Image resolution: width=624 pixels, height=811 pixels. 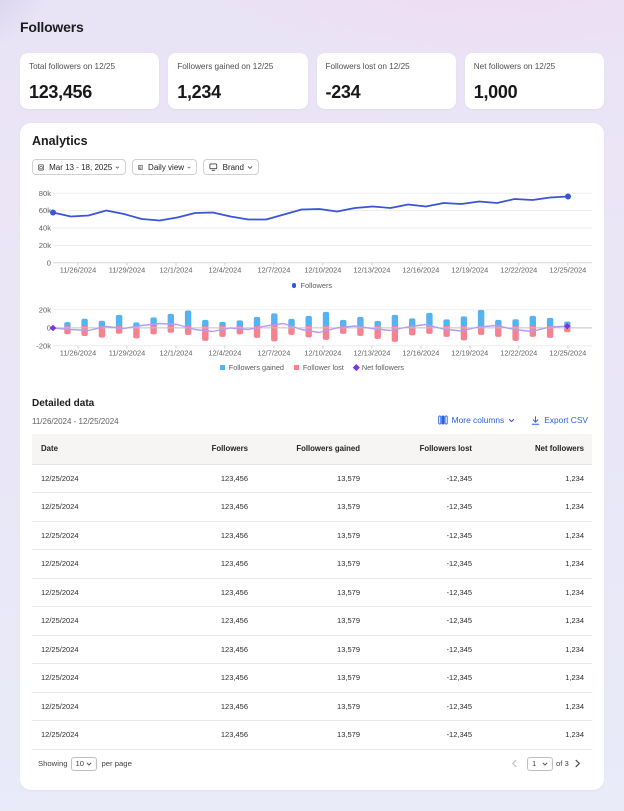 What do you see at coordinates (43, 345) in the screenshot?
I see `svg-text: -20k` at bounding box center [43, 345].